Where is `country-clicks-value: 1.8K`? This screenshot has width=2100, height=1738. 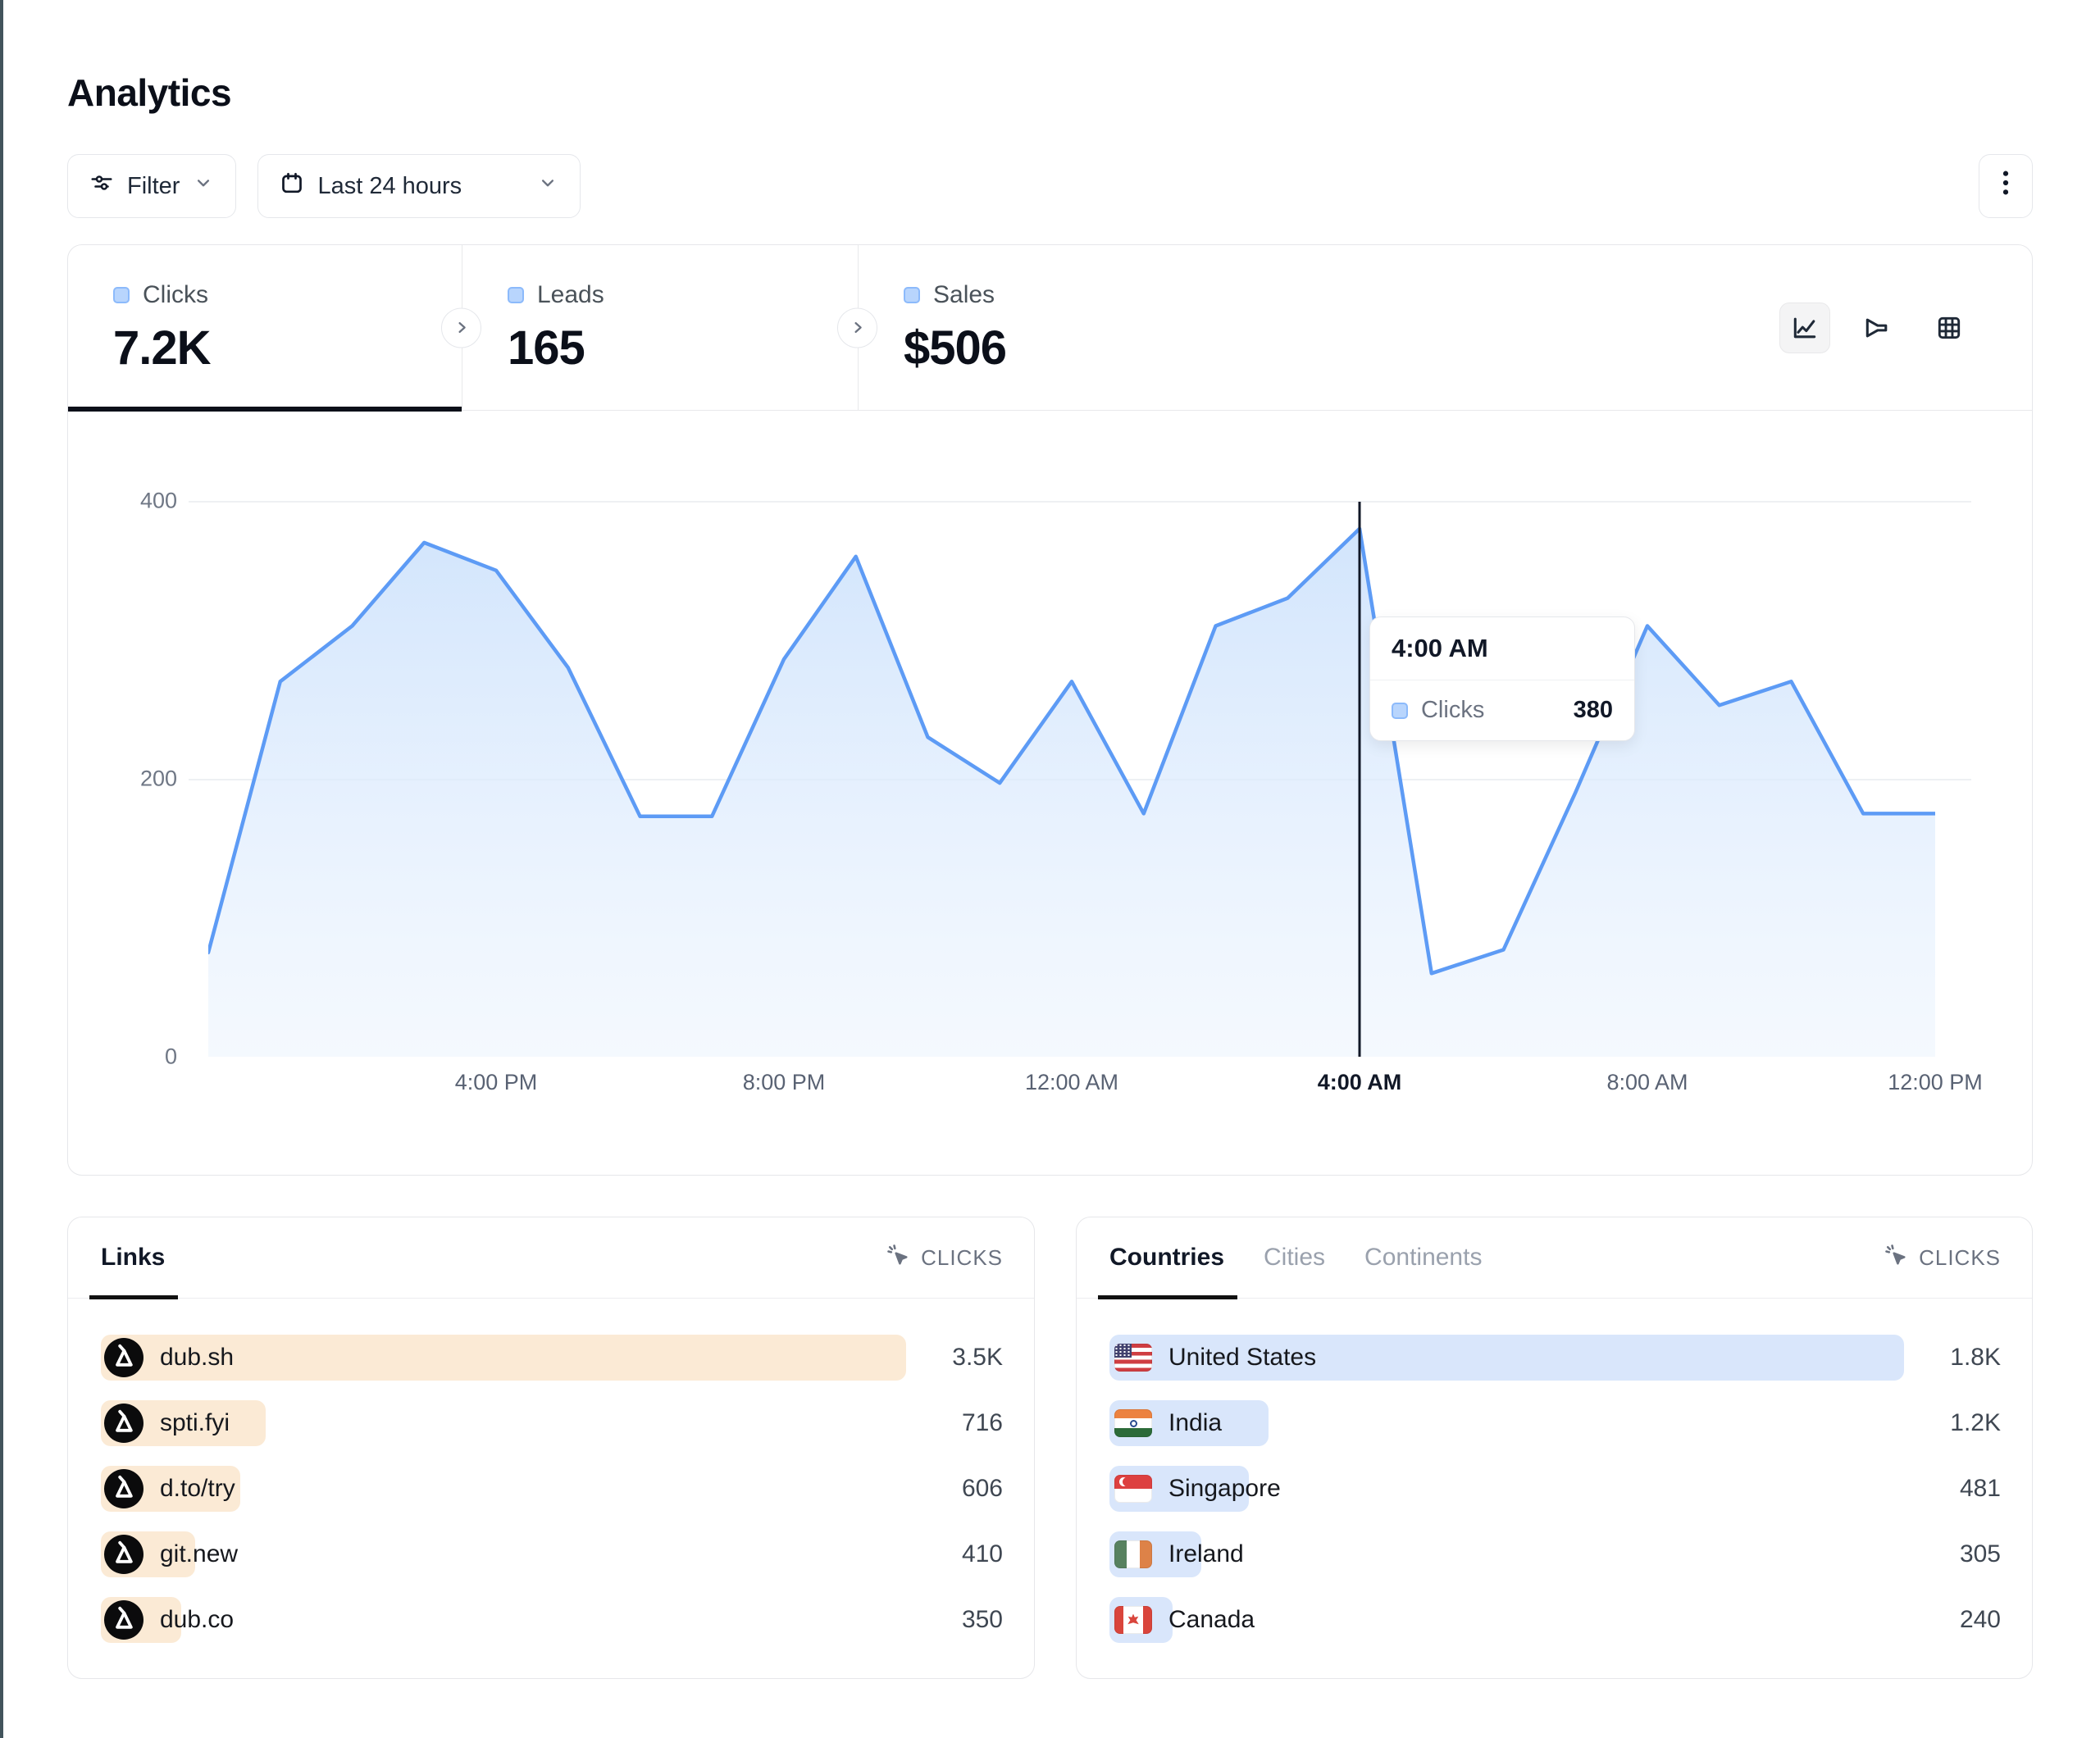 country-clicks-value: 1.8K is located at coordinates (1975, 1357).